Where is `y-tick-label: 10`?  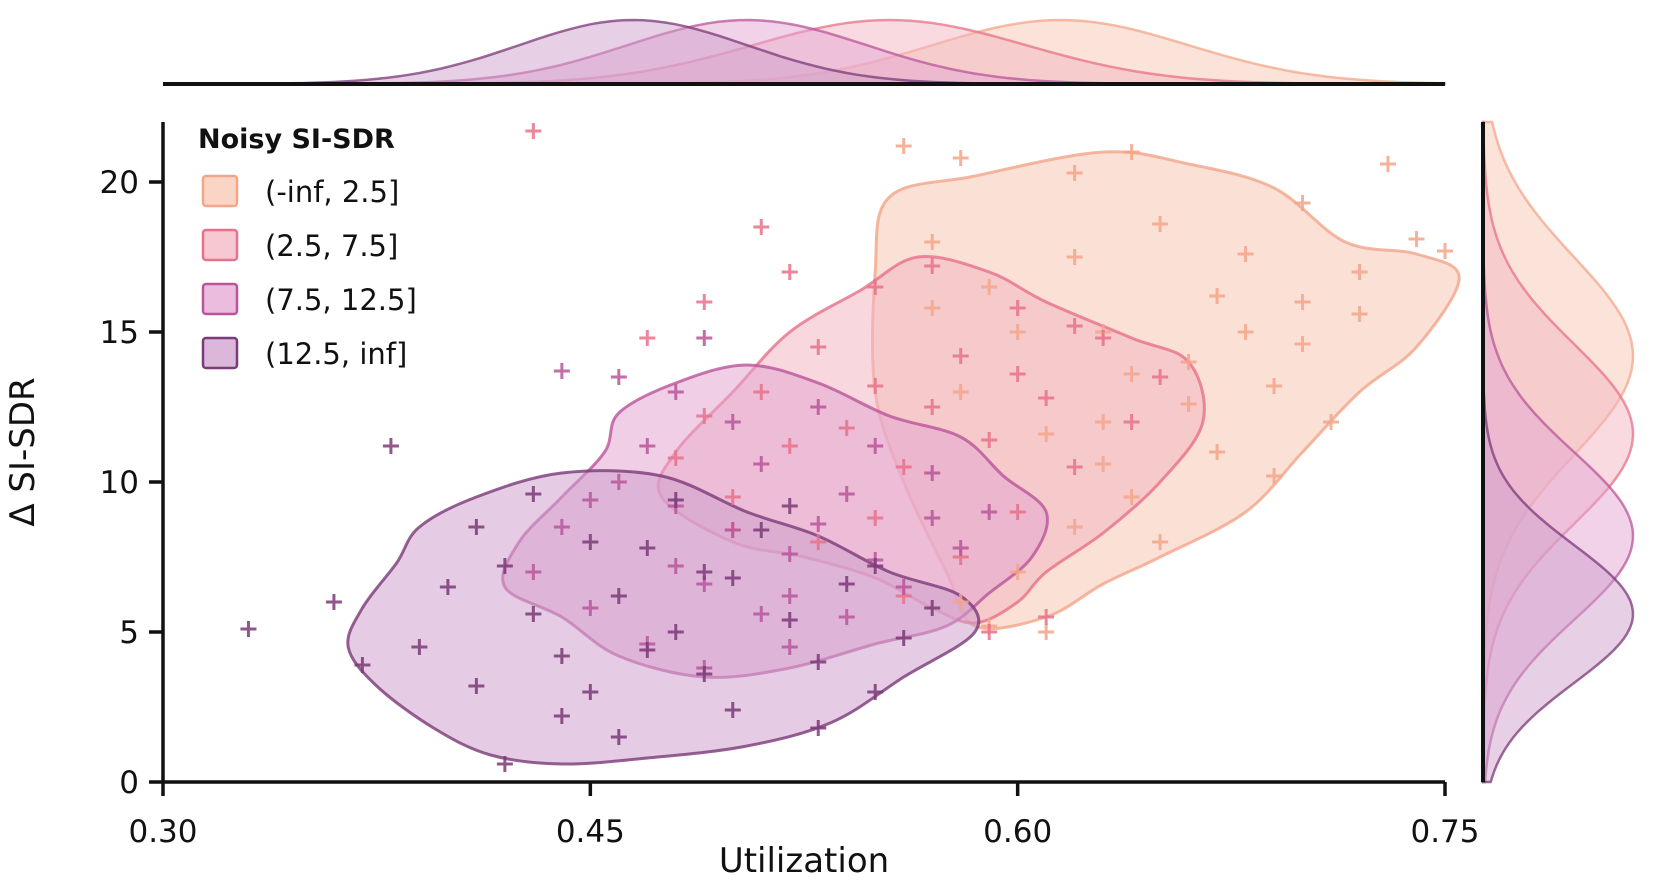 y-tick-label: 10 is located at coordinates (119, 483).